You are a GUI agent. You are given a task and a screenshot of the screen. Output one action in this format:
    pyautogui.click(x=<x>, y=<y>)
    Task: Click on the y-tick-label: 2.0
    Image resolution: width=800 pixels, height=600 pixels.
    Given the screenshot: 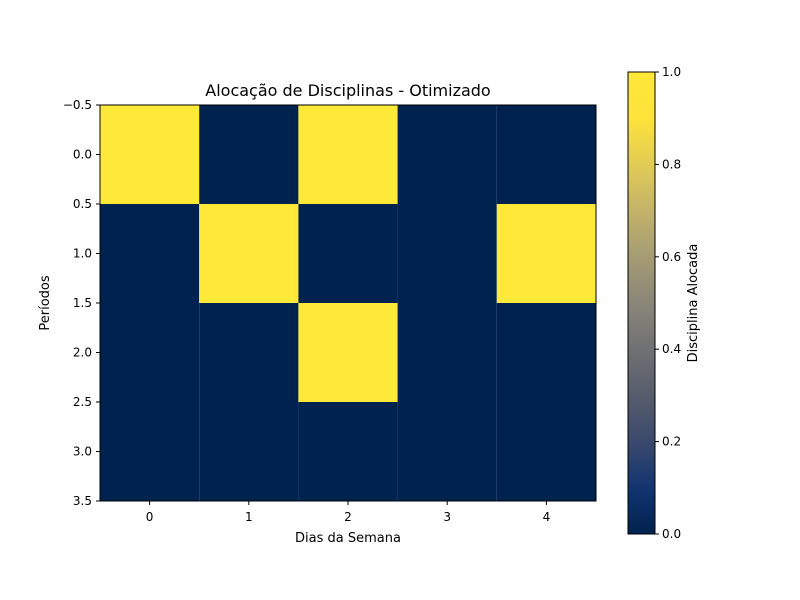 What is the action you would take?
    pyautogui.click(x=82, y=353)
    